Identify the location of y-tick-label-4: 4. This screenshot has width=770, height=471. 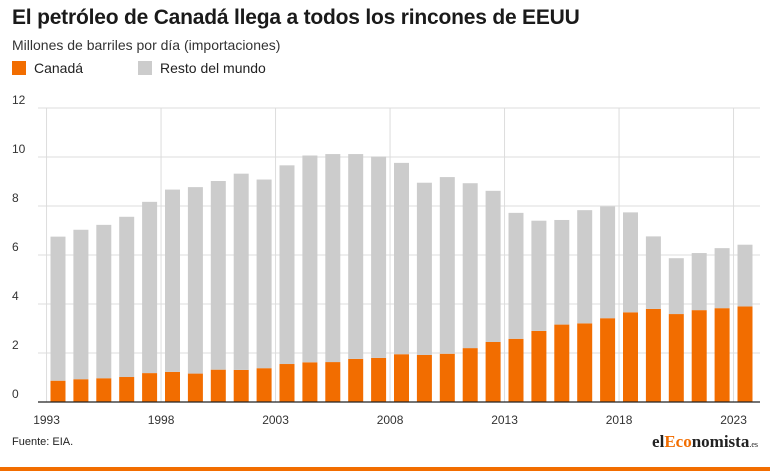
(15, 296).